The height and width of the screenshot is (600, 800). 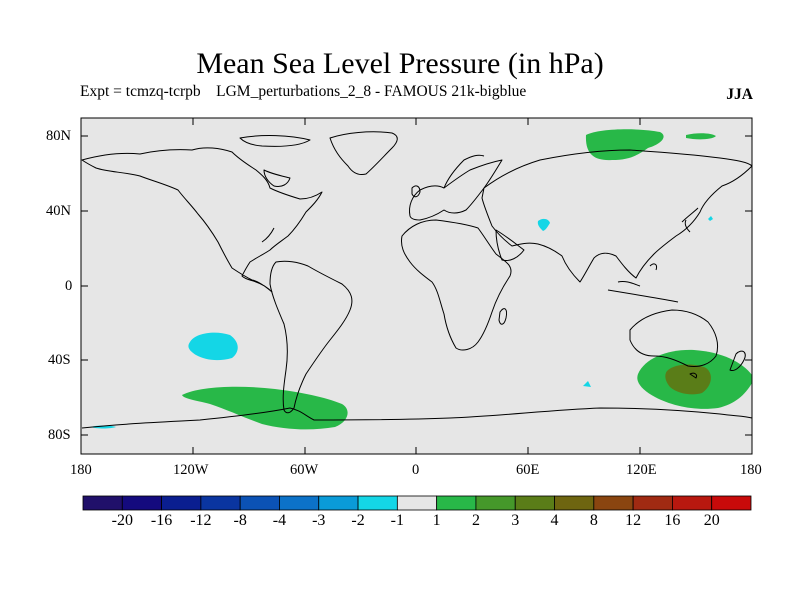 I want to click on season-label: JJA, so click(x=739, y=94).